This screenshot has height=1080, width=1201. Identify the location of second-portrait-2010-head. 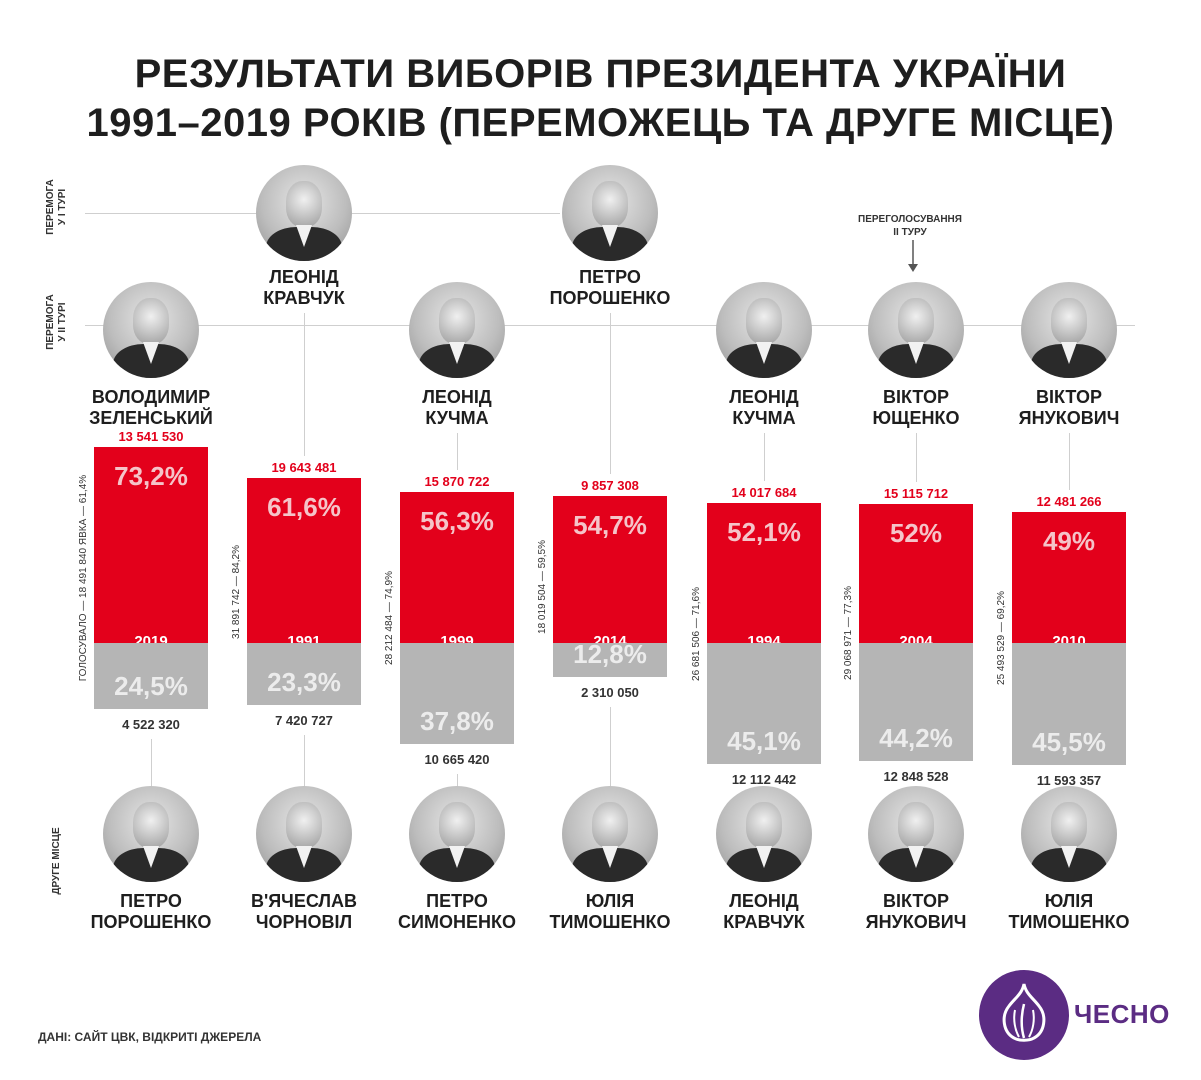
(1069, 825).